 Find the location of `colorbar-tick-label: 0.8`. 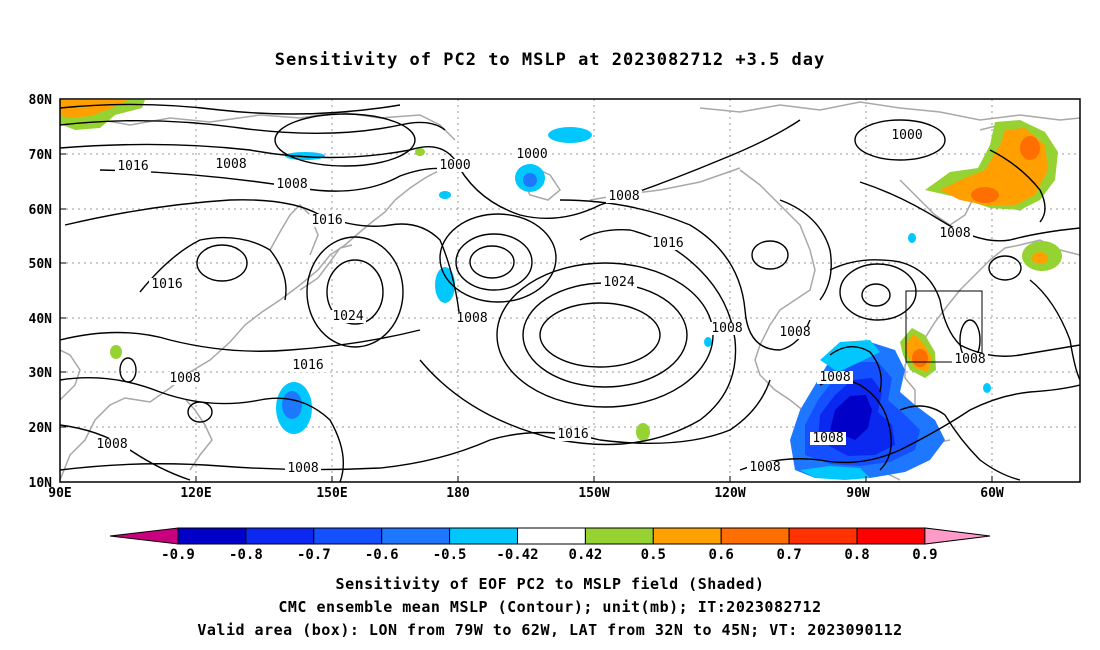

colorbar-tick-label: 0.8 is located at coordinates (856, 555).